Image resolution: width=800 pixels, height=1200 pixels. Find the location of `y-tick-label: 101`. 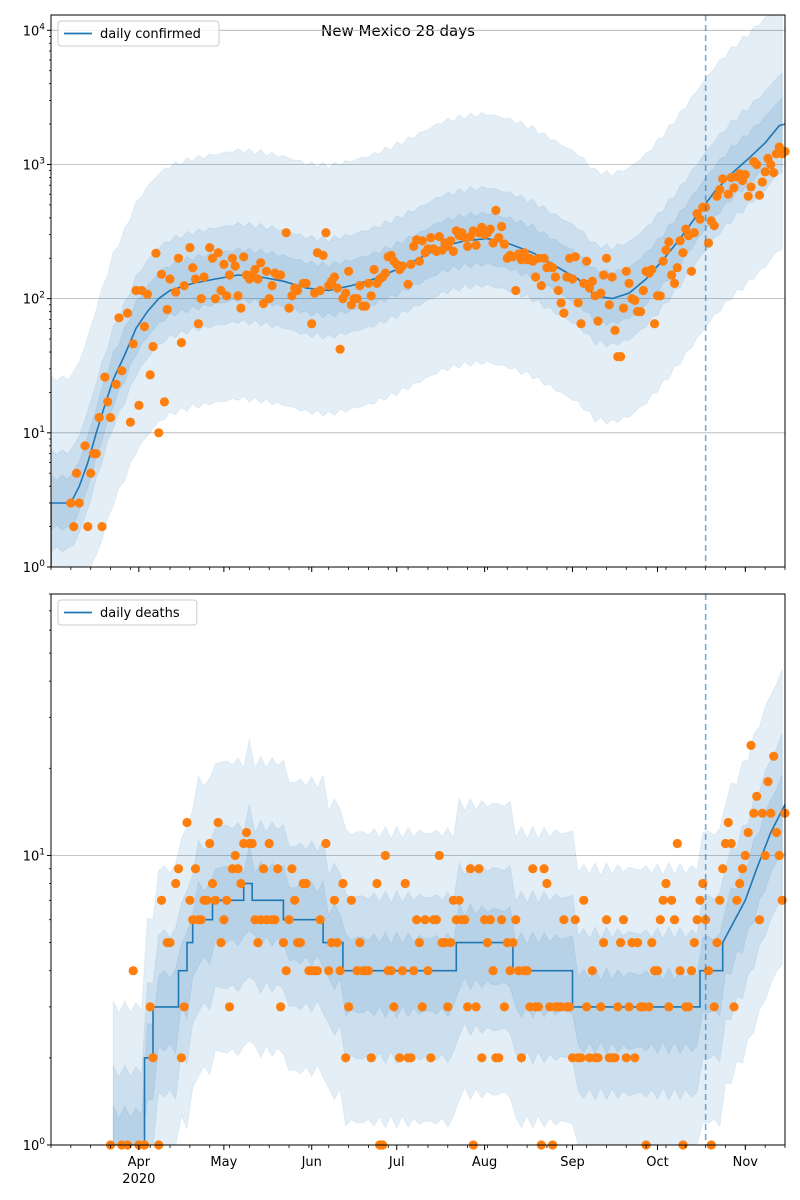

y-tick-label: 101 is located at coordinates (34, 433).